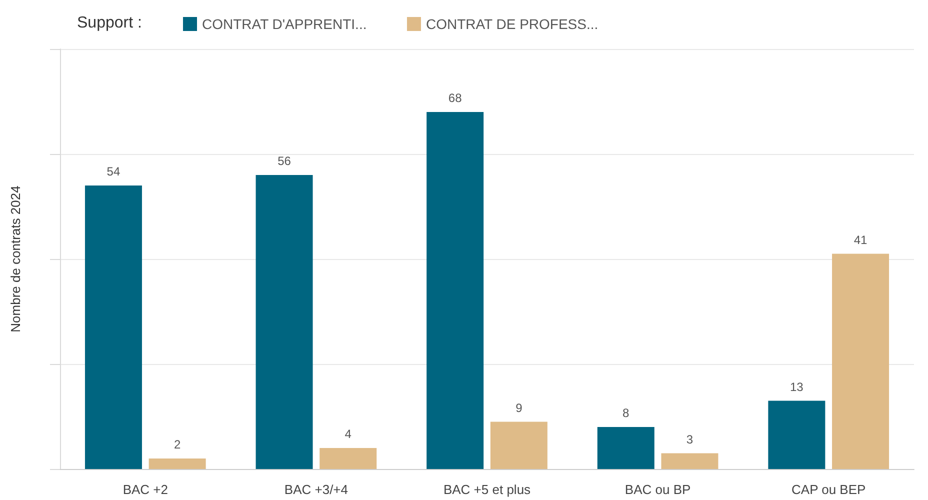 The width and height of the screenshot is (928, 500). What do you see at coordinates (15, 259) in the screenshot?
I see `y-axis-title: Nombre de contrats 2024` at bounding box center [15, 259].